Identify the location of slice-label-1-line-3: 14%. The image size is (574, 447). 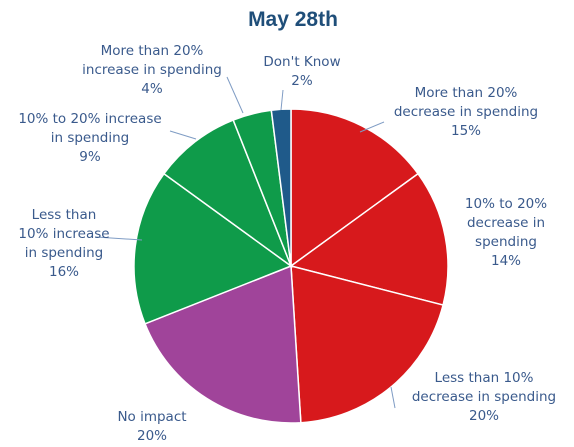
(506, 261).